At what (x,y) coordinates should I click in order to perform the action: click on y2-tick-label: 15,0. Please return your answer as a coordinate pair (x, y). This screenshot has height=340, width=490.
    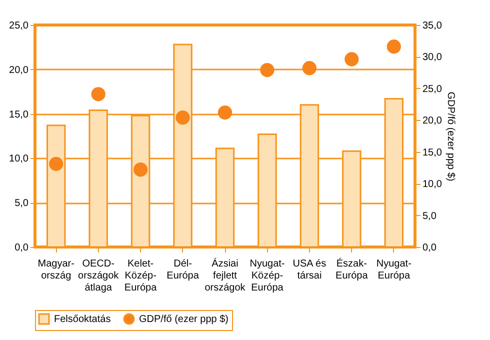
    Looking at the image, I should click on (432, 152).